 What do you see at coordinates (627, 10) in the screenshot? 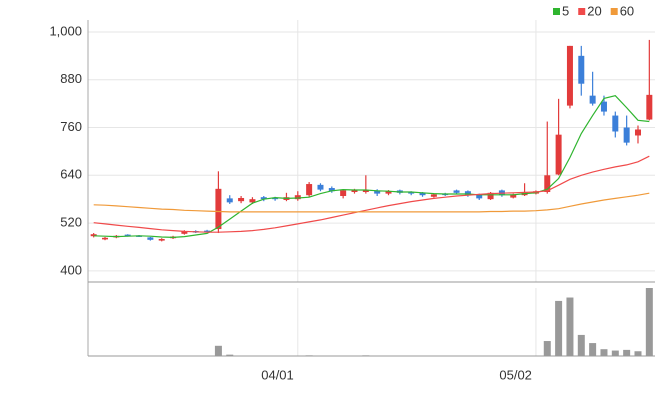
I see `legend-label: 60` at bounding box center [627, 10].